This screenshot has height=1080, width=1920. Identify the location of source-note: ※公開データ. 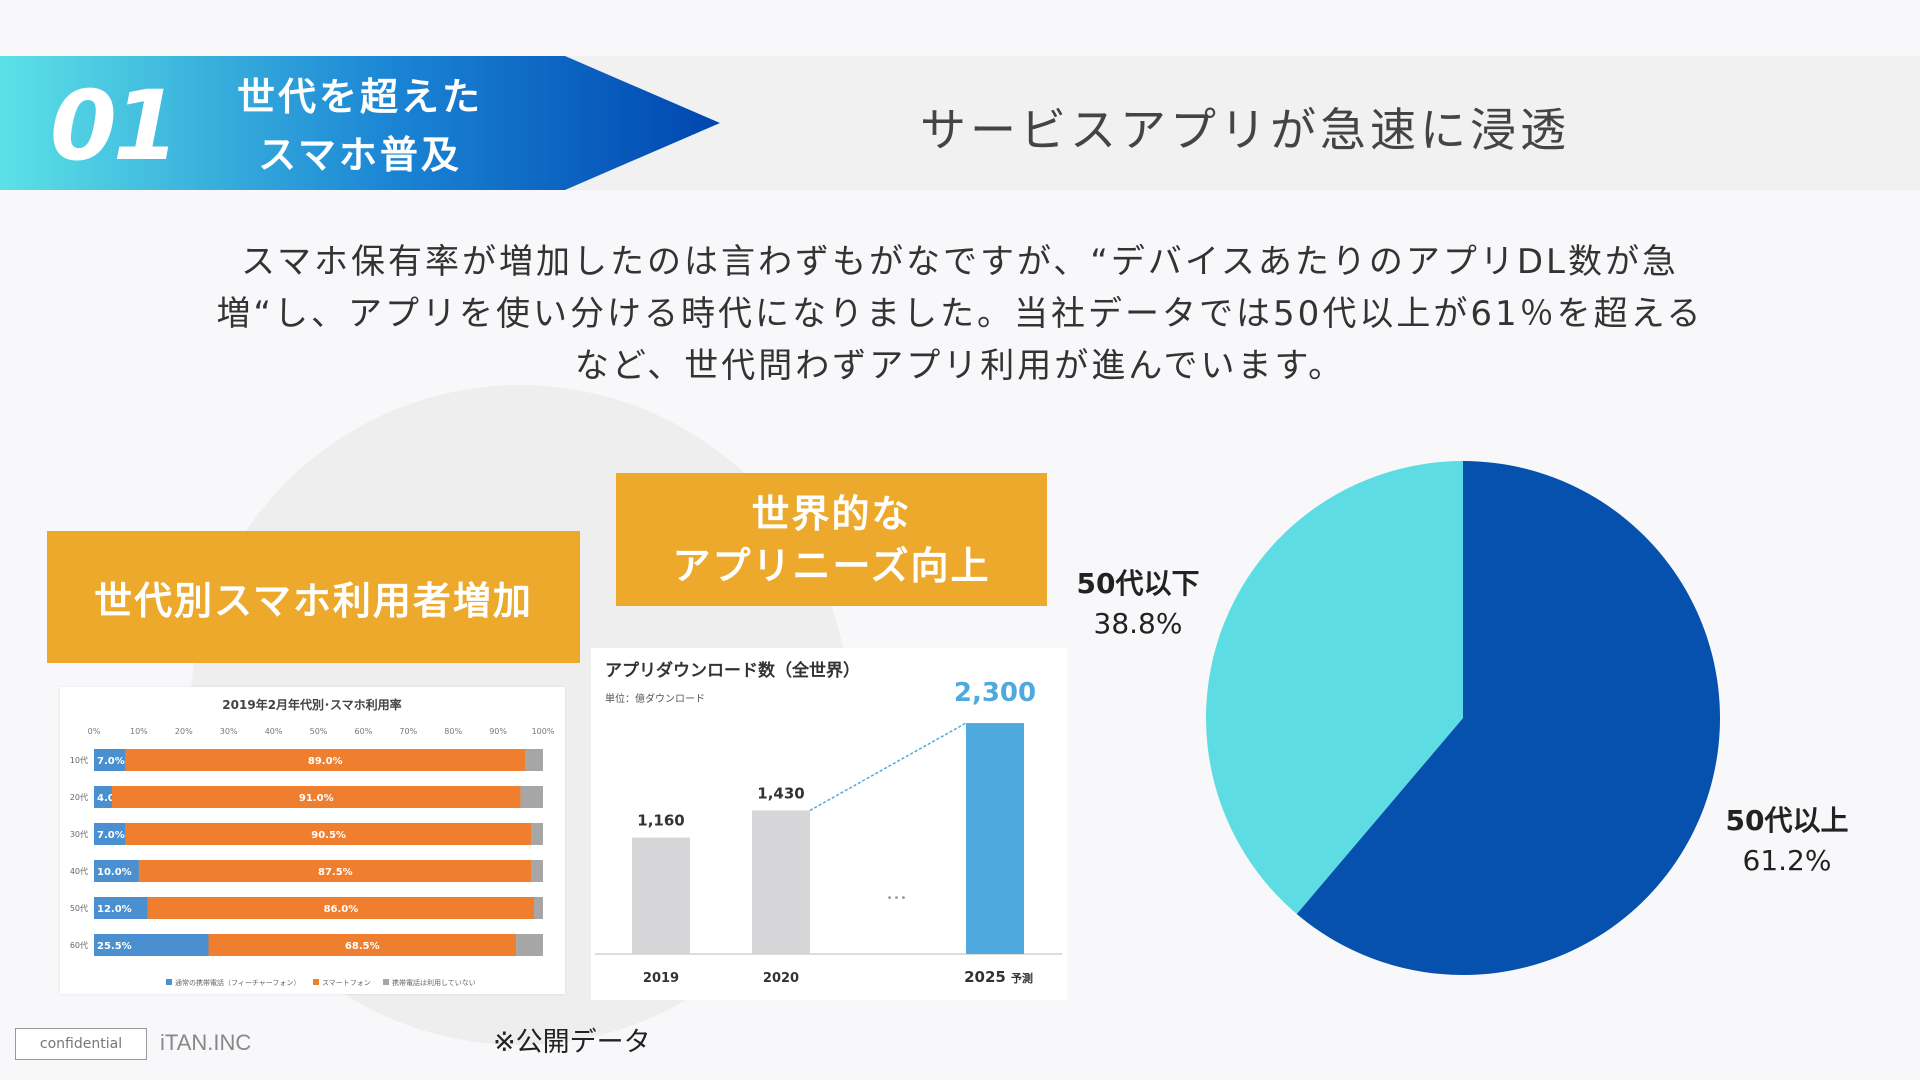
(572, 1042).